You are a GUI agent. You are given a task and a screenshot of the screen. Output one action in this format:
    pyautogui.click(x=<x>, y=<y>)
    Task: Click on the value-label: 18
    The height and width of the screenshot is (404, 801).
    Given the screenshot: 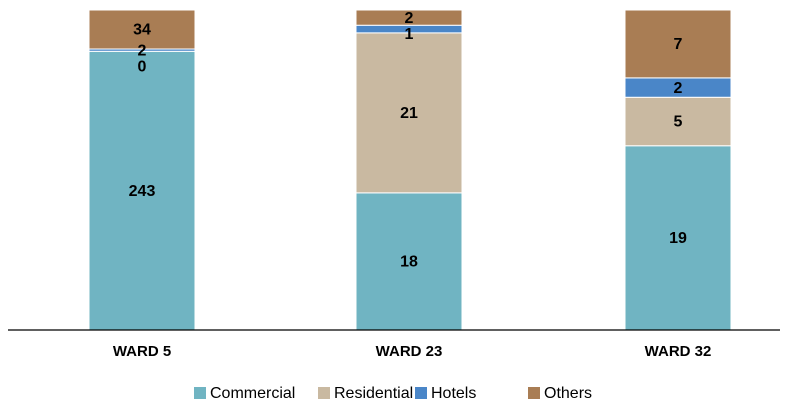 What is the action you would take?
    pyautogui.click(x=409, y=262)
    